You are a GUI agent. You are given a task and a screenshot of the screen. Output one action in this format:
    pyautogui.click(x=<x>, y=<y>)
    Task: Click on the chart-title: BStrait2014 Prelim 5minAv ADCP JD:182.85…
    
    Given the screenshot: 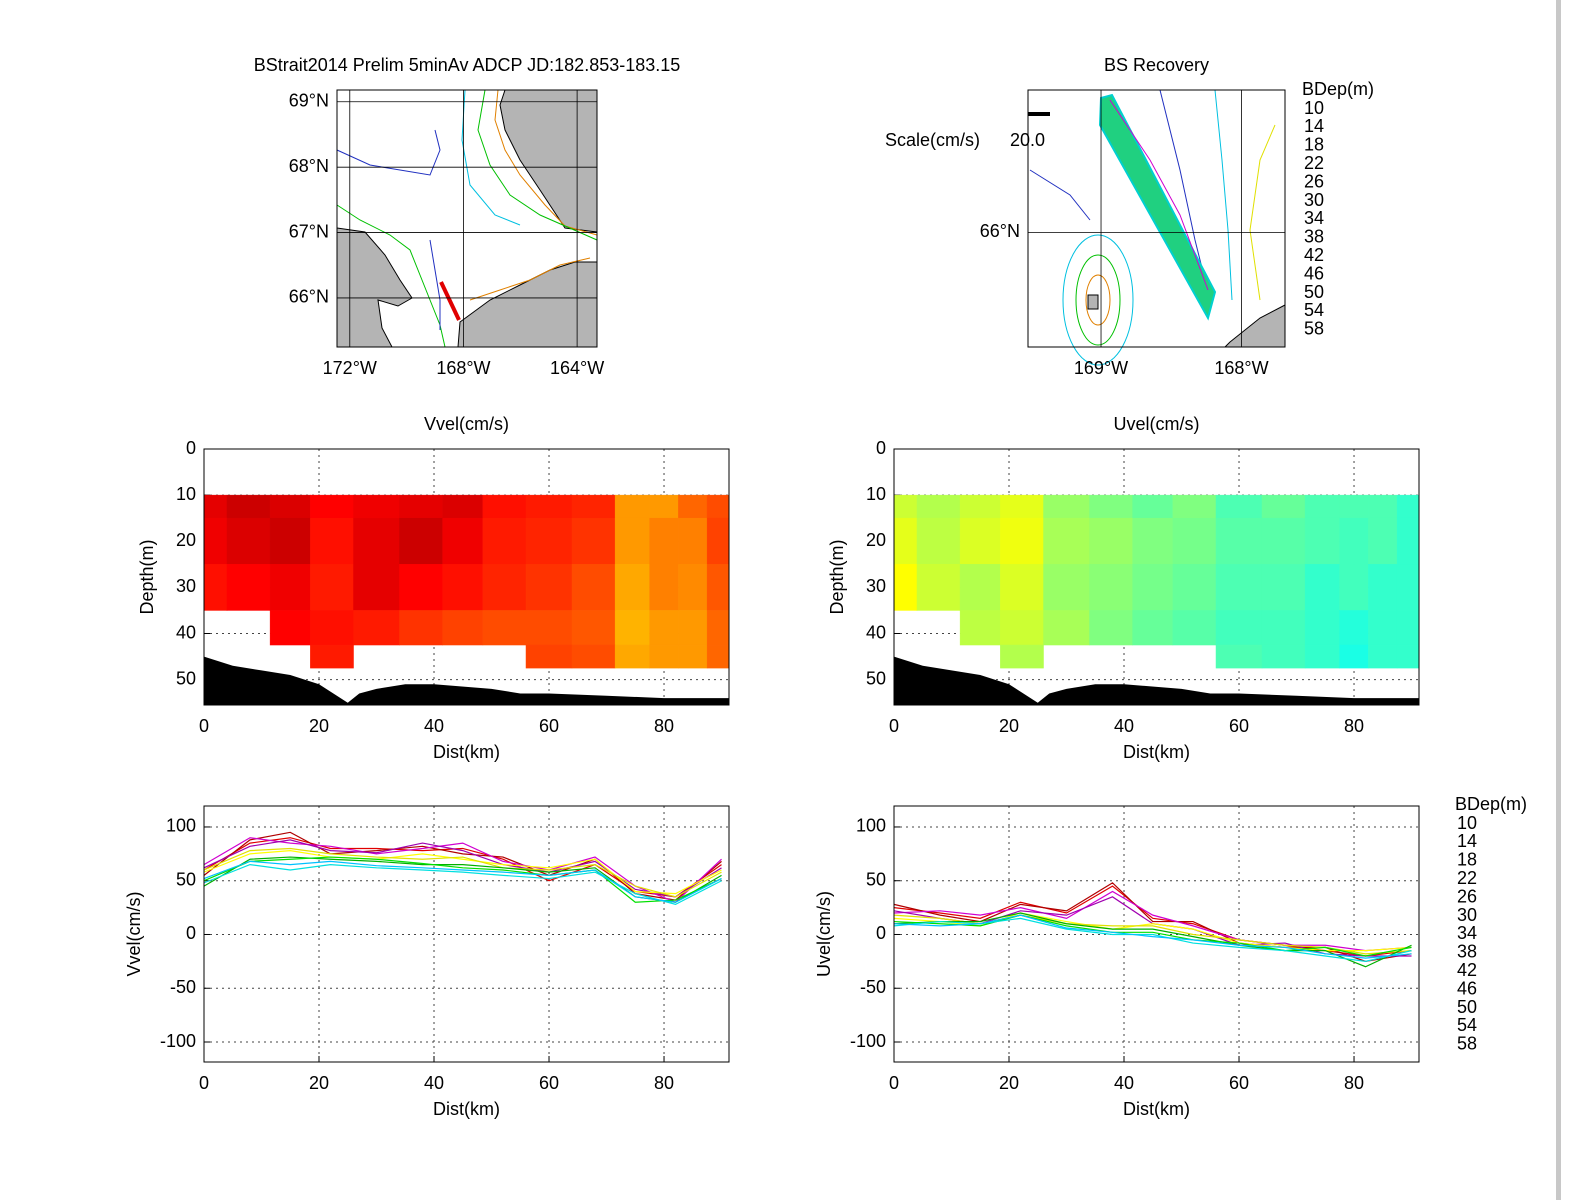 What is the action you would take?
    pyautogui.click(x=467, y=65)
    